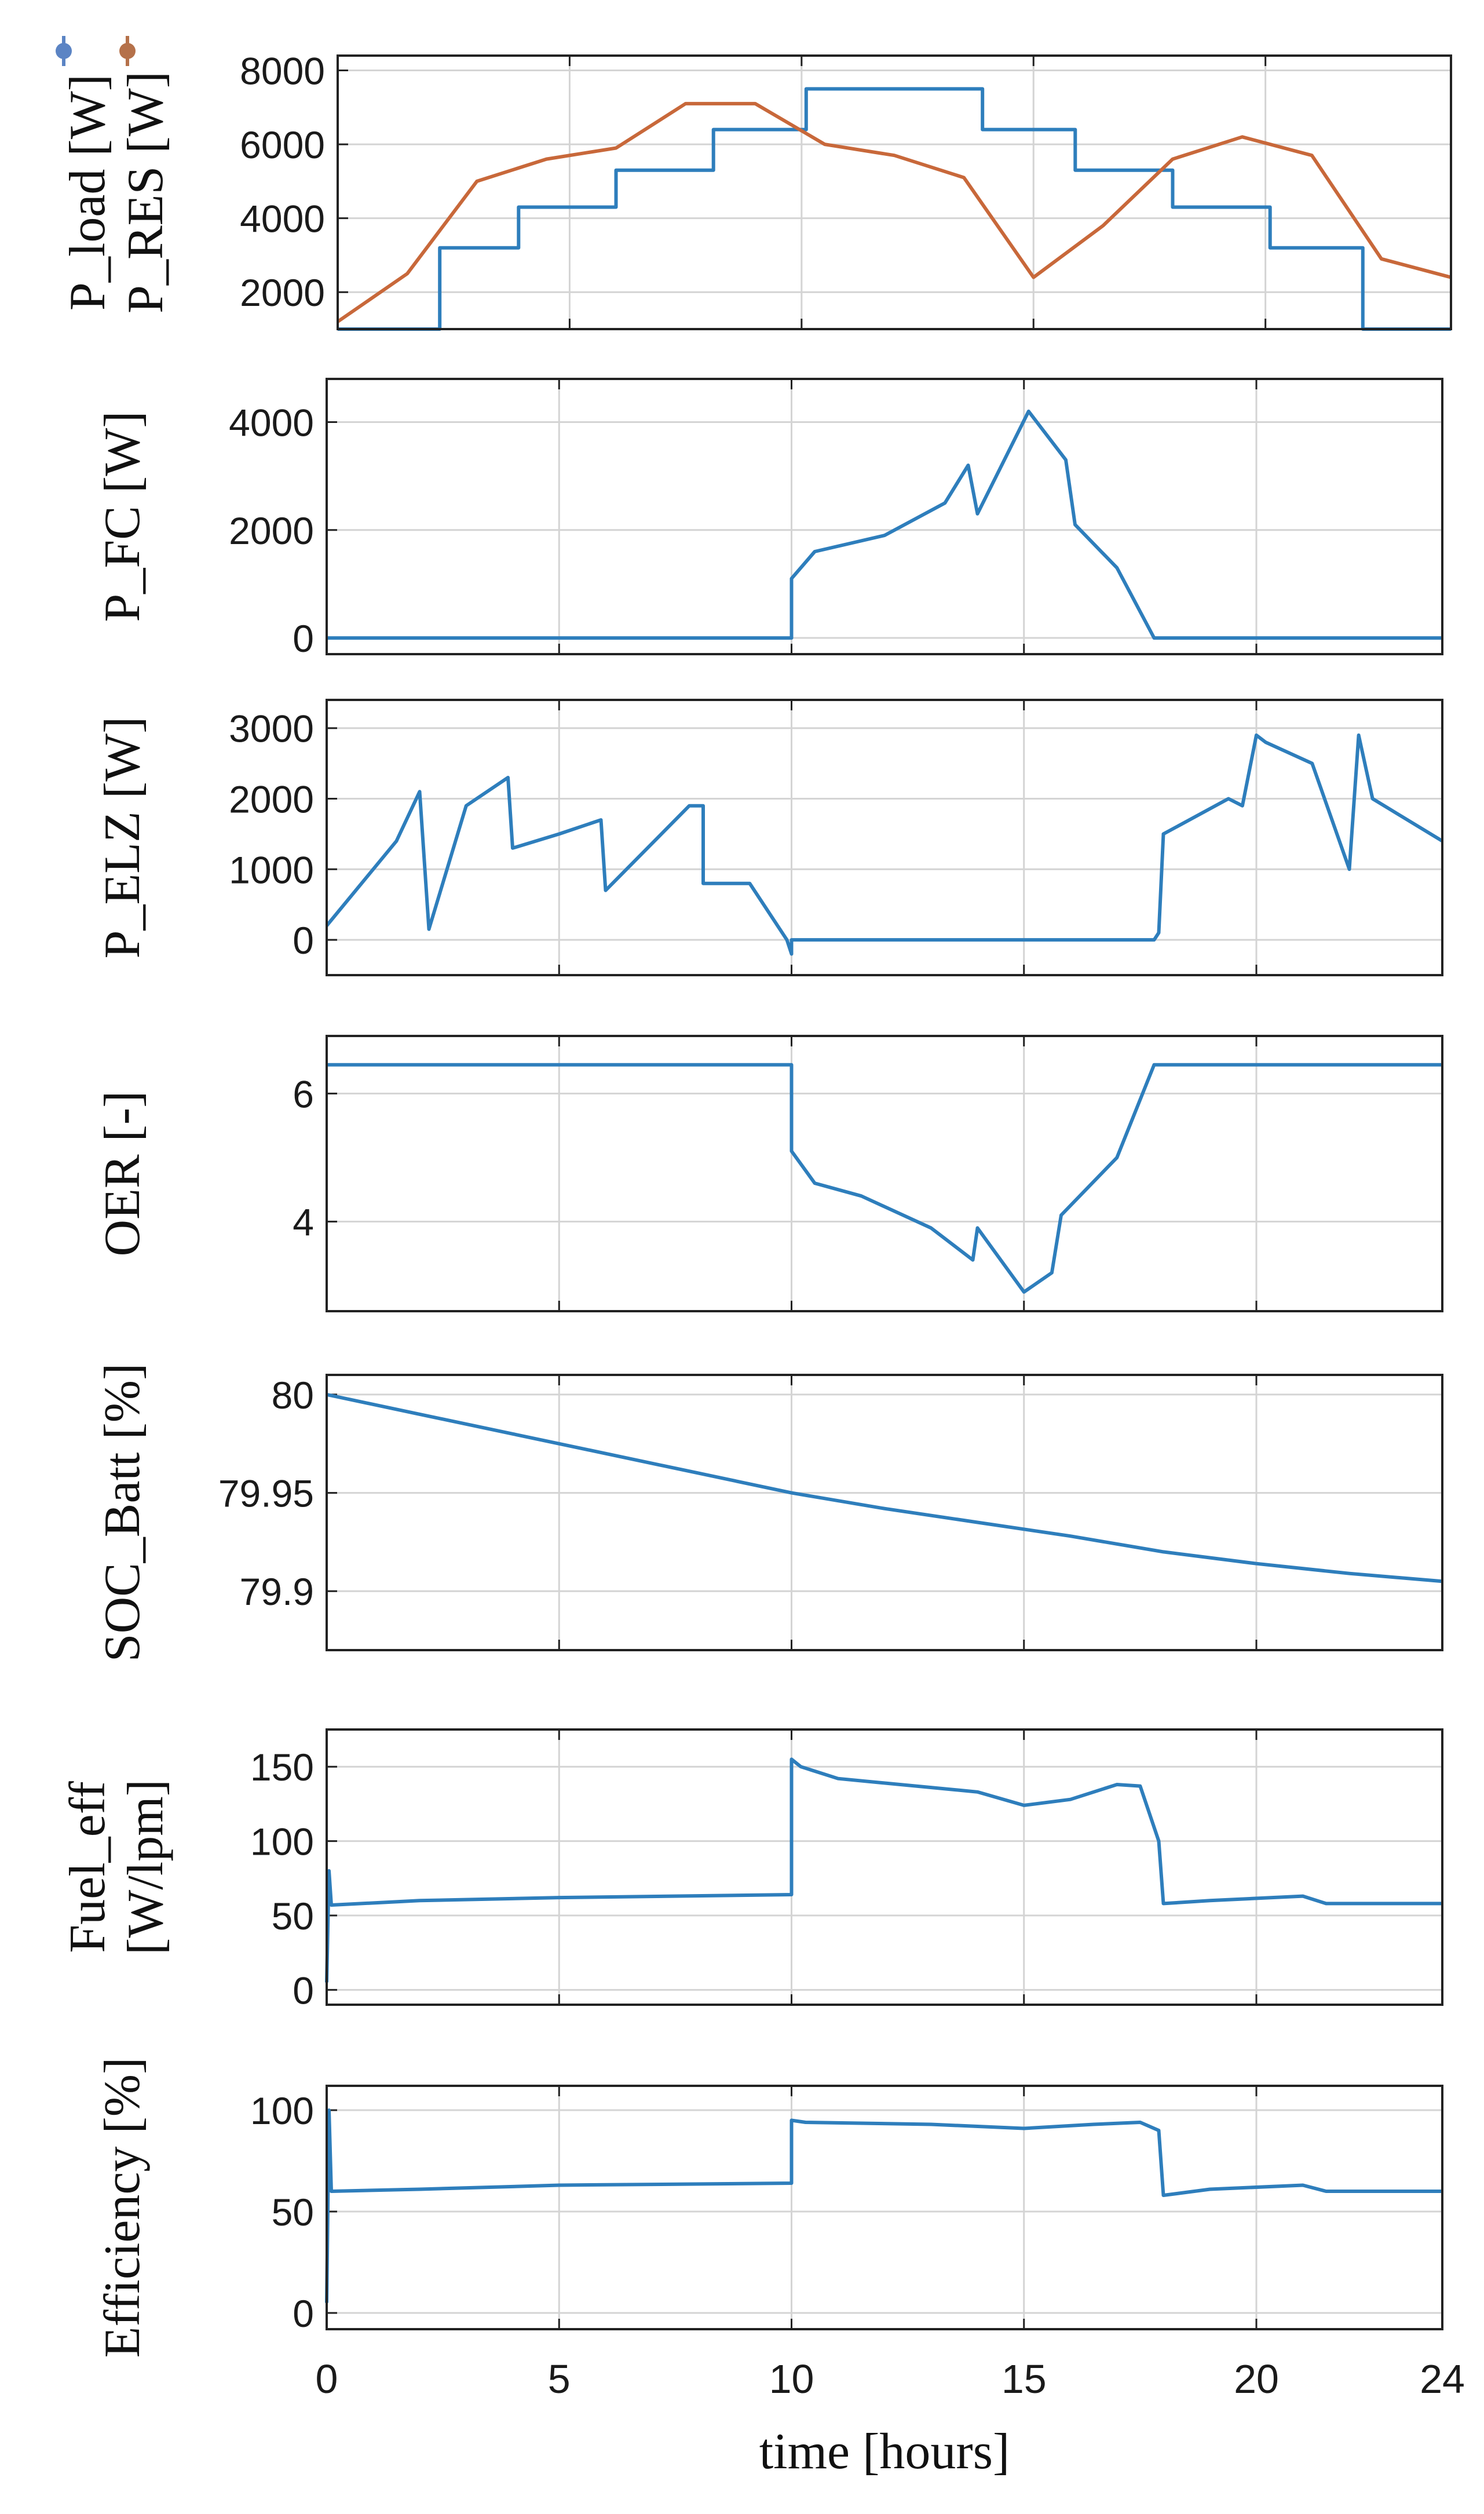 This screenshot has width=1484, height=2514. I want to click on series-line-oer, so click(884, 1178).